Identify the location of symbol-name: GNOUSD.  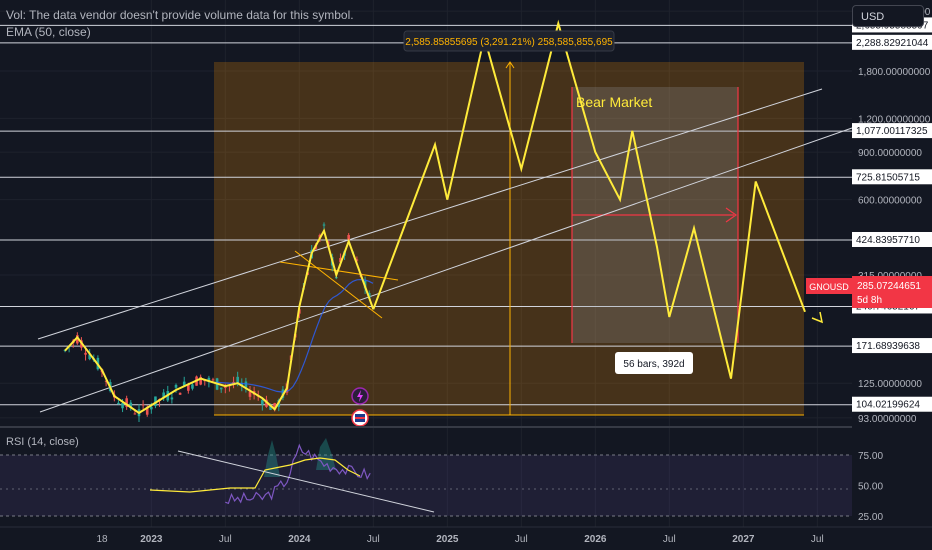
(829, 287).